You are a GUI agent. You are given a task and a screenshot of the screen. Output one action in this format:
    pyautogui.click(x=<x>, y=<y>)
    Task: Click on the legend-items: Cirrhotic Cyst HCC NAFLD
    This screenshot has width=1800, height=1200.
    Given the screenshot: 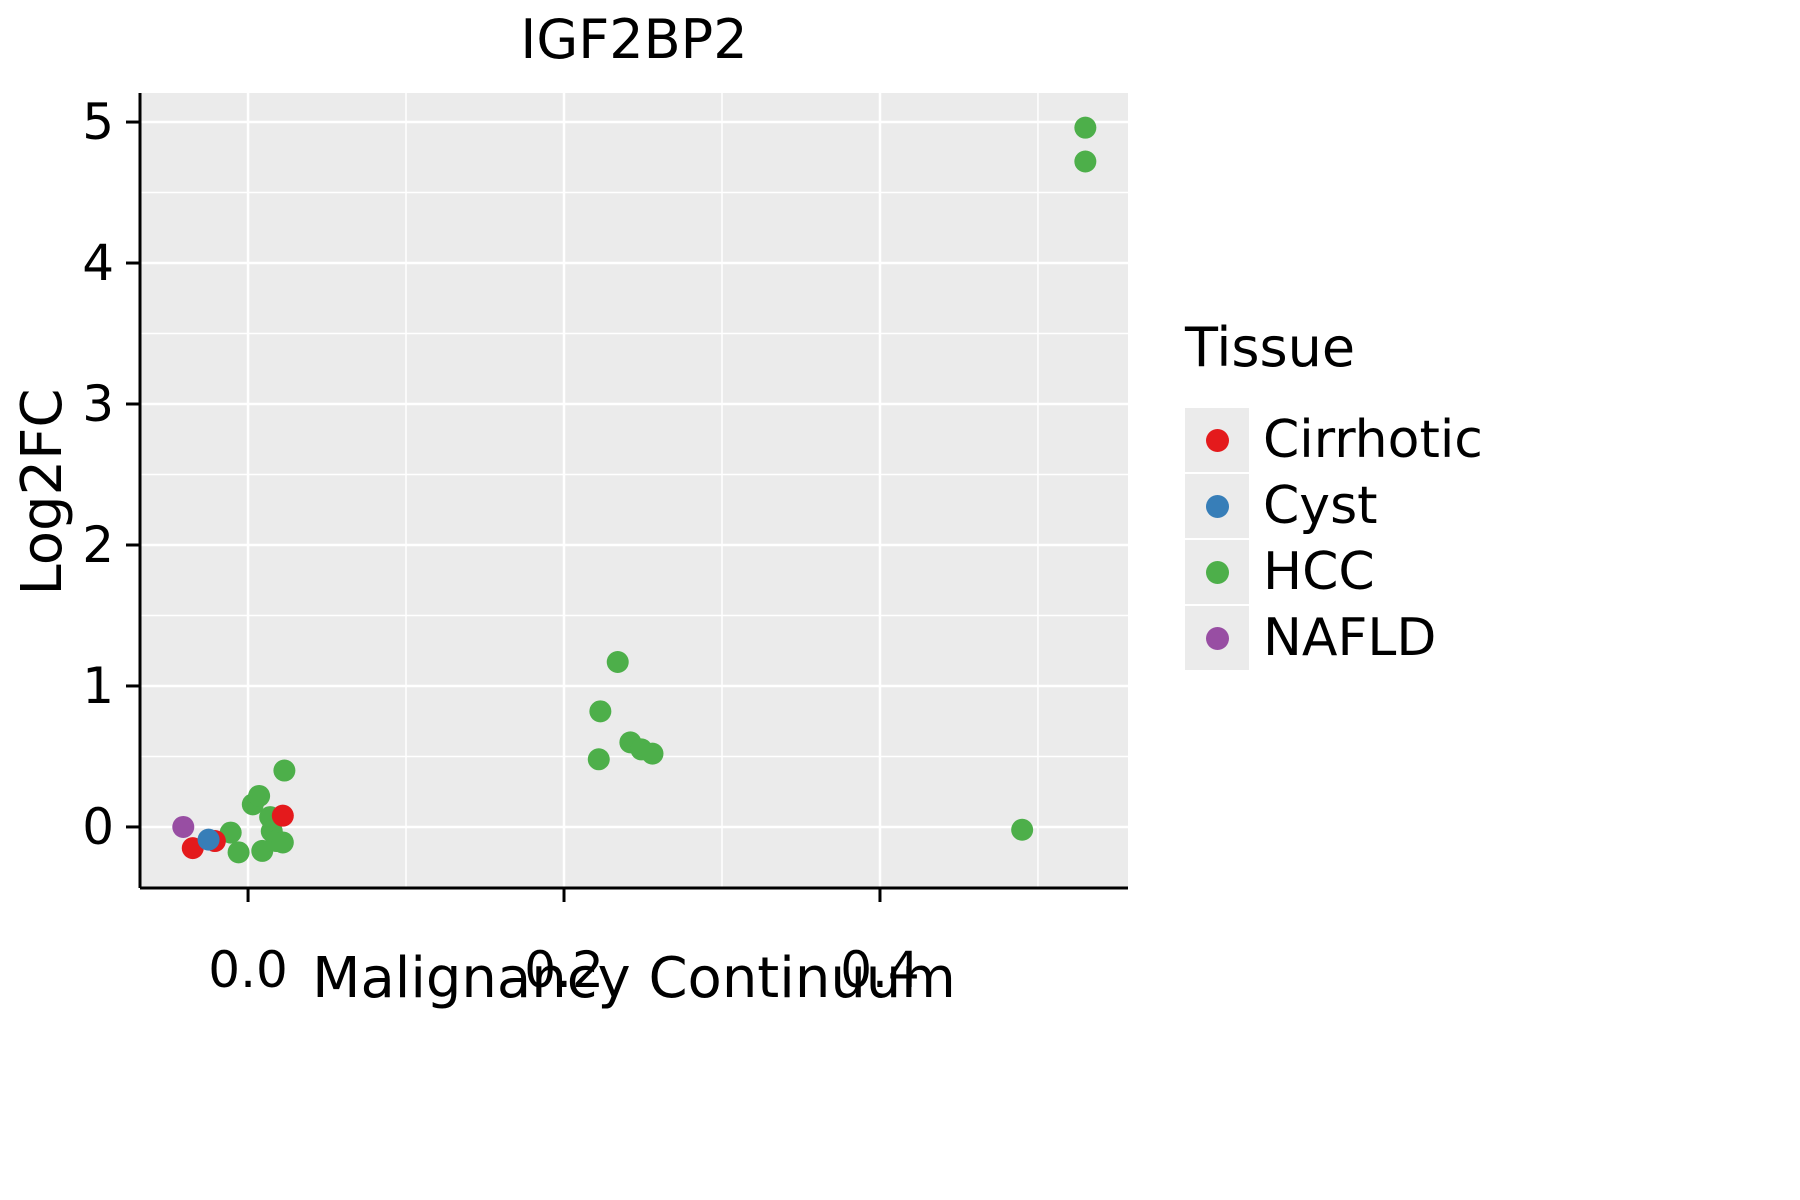 What is the action you would take?
    pyautogui.click(x=1334, y=539)
    